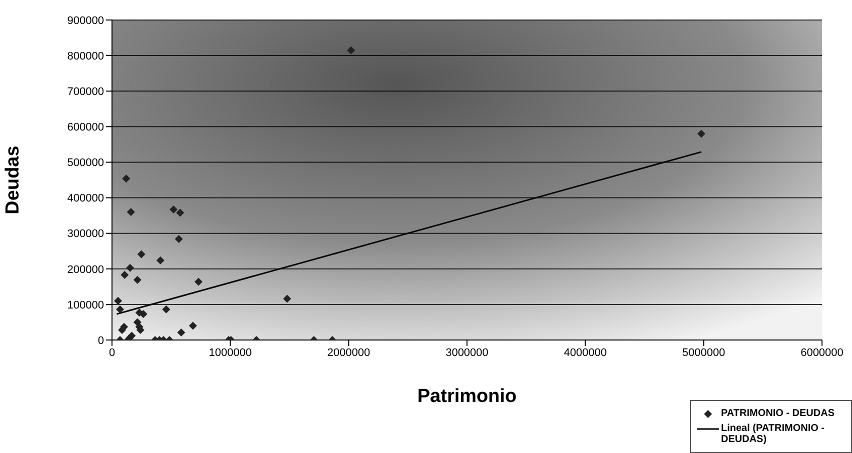  I want to click on x-tick-label: 1000000, so click(230, 352).